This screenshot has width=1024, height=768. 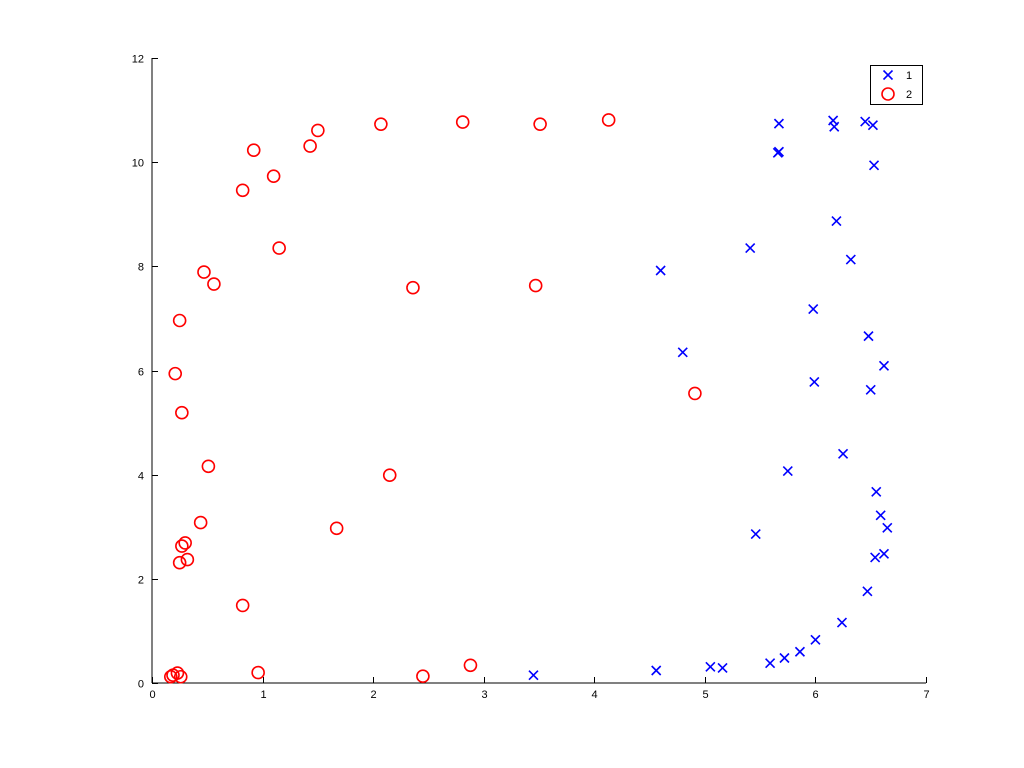 I want to click on legend-box, so click(x=896, y=85).